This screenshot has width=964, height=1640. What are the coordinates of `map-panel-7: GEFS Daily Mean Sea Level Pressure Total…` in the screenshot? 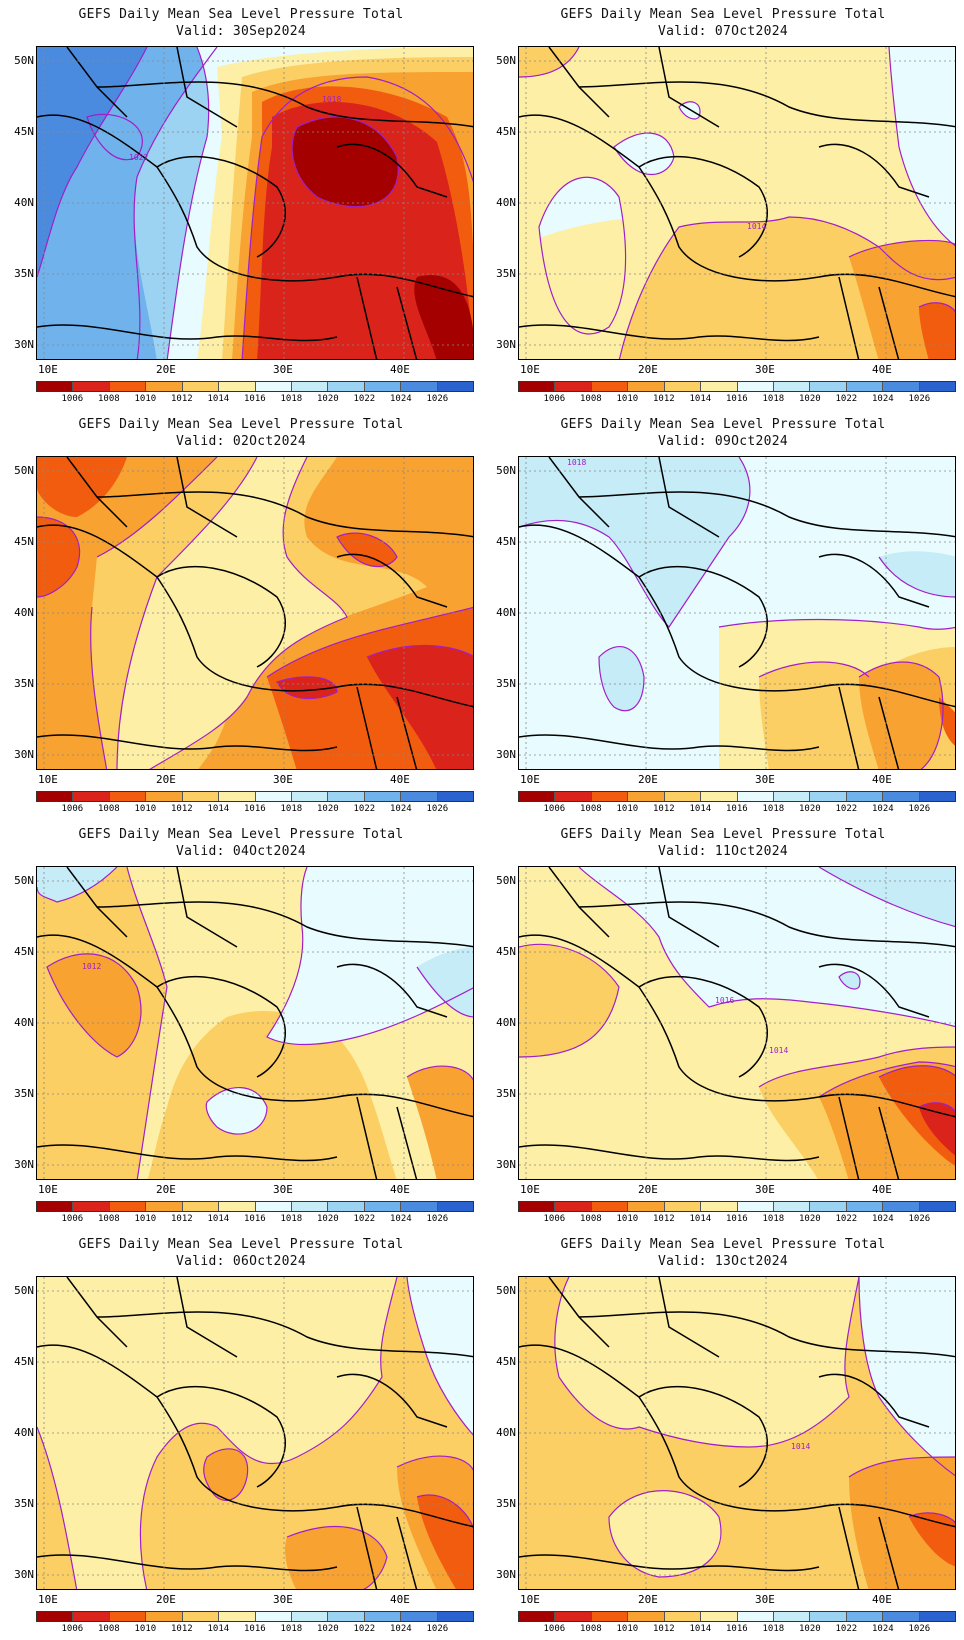 It's located at (241, 1435).